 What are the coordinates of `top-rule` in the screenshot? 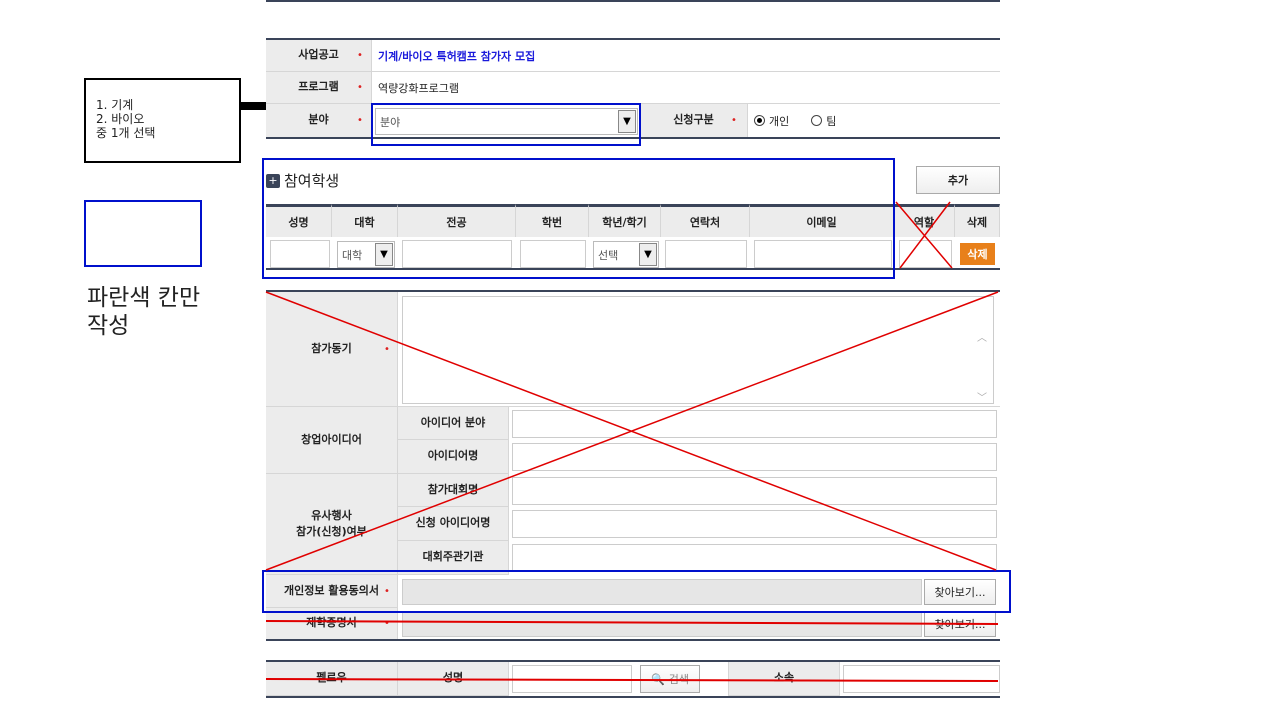 It's located at (633, 1).